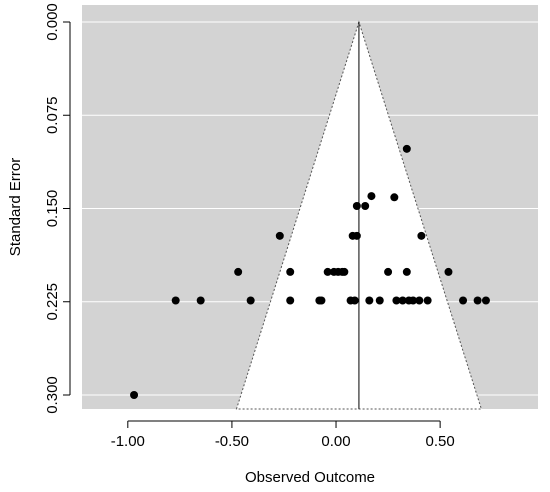 This screenshot has height=492, width=550. What do you see at coordinates (128, 441) in the screenshot?
I see `x-tick-label: -1.00` at bounding box center [128, 441].